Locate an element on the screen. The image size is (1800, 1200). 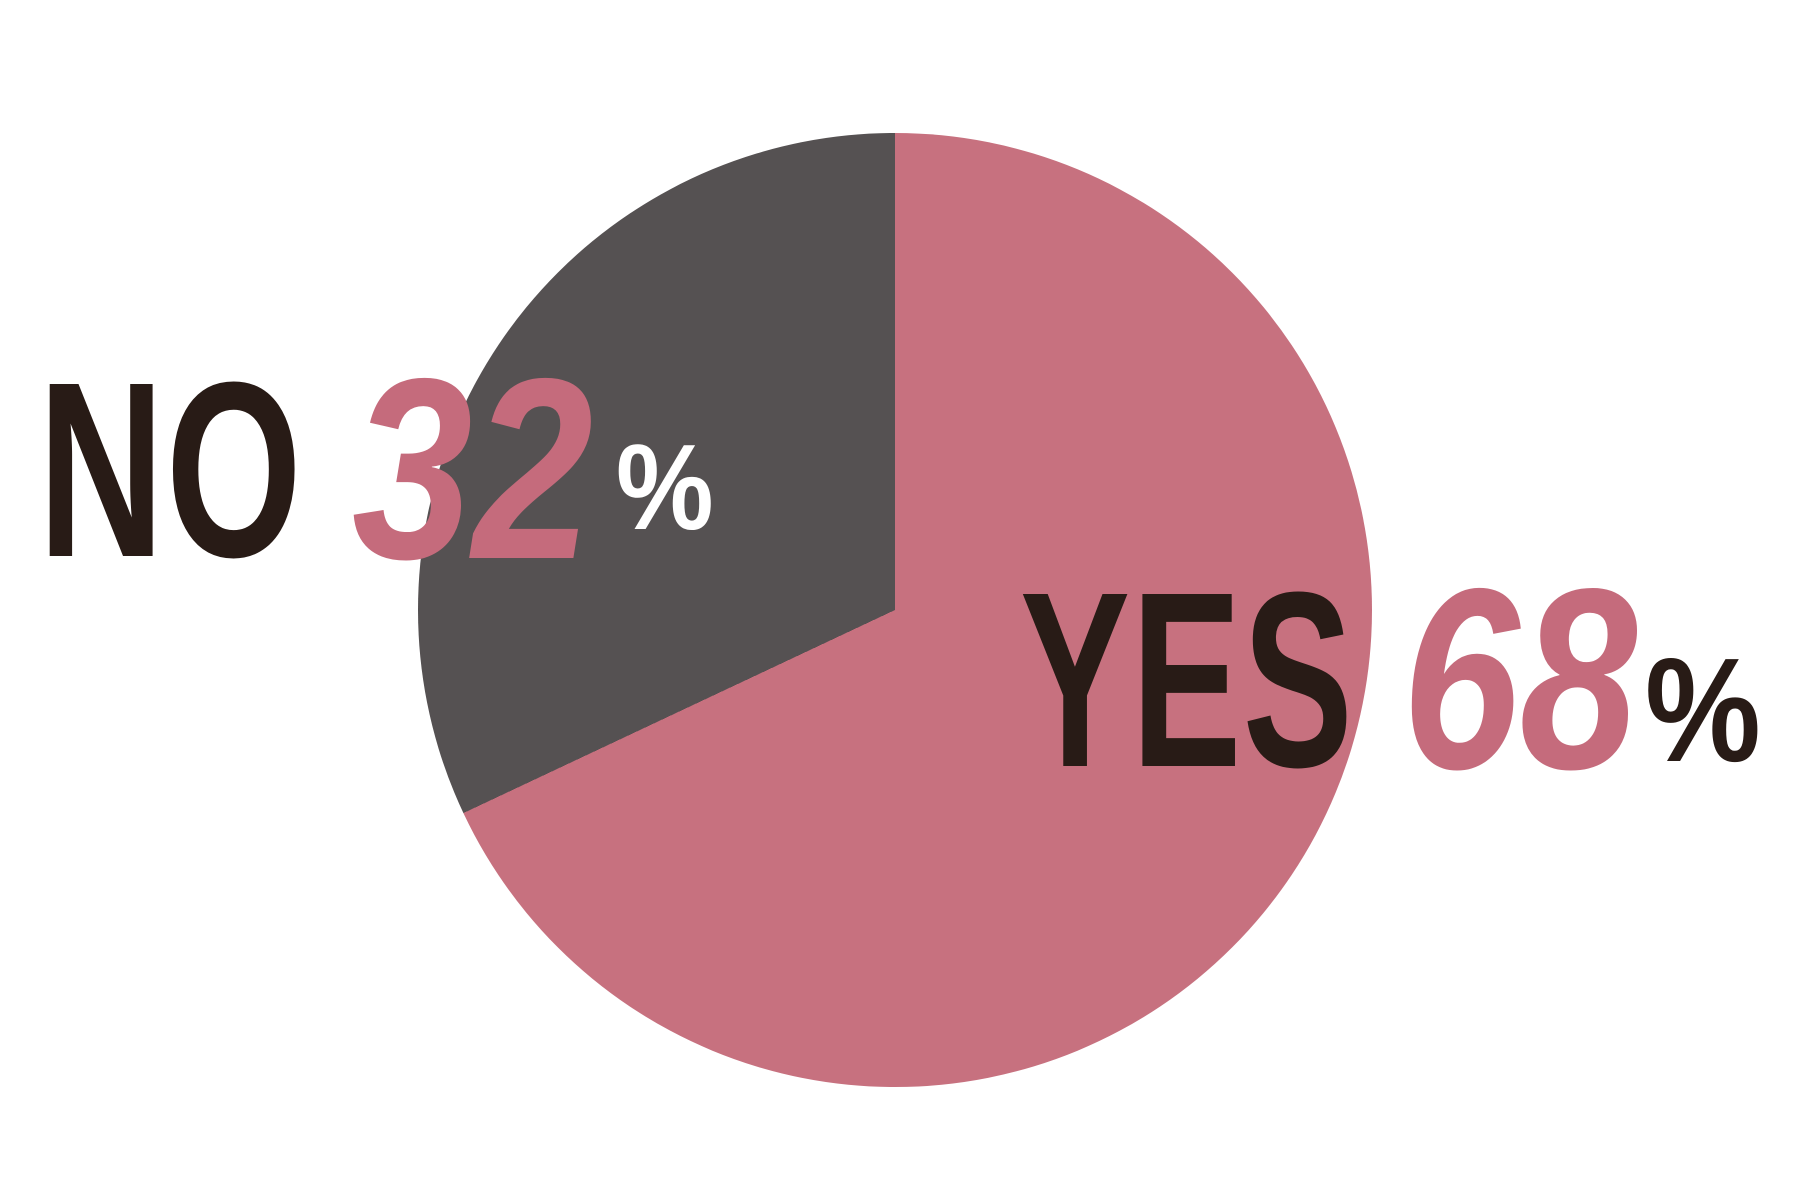
yes-slice-value: 68 is located at coordinates (1520, 678).